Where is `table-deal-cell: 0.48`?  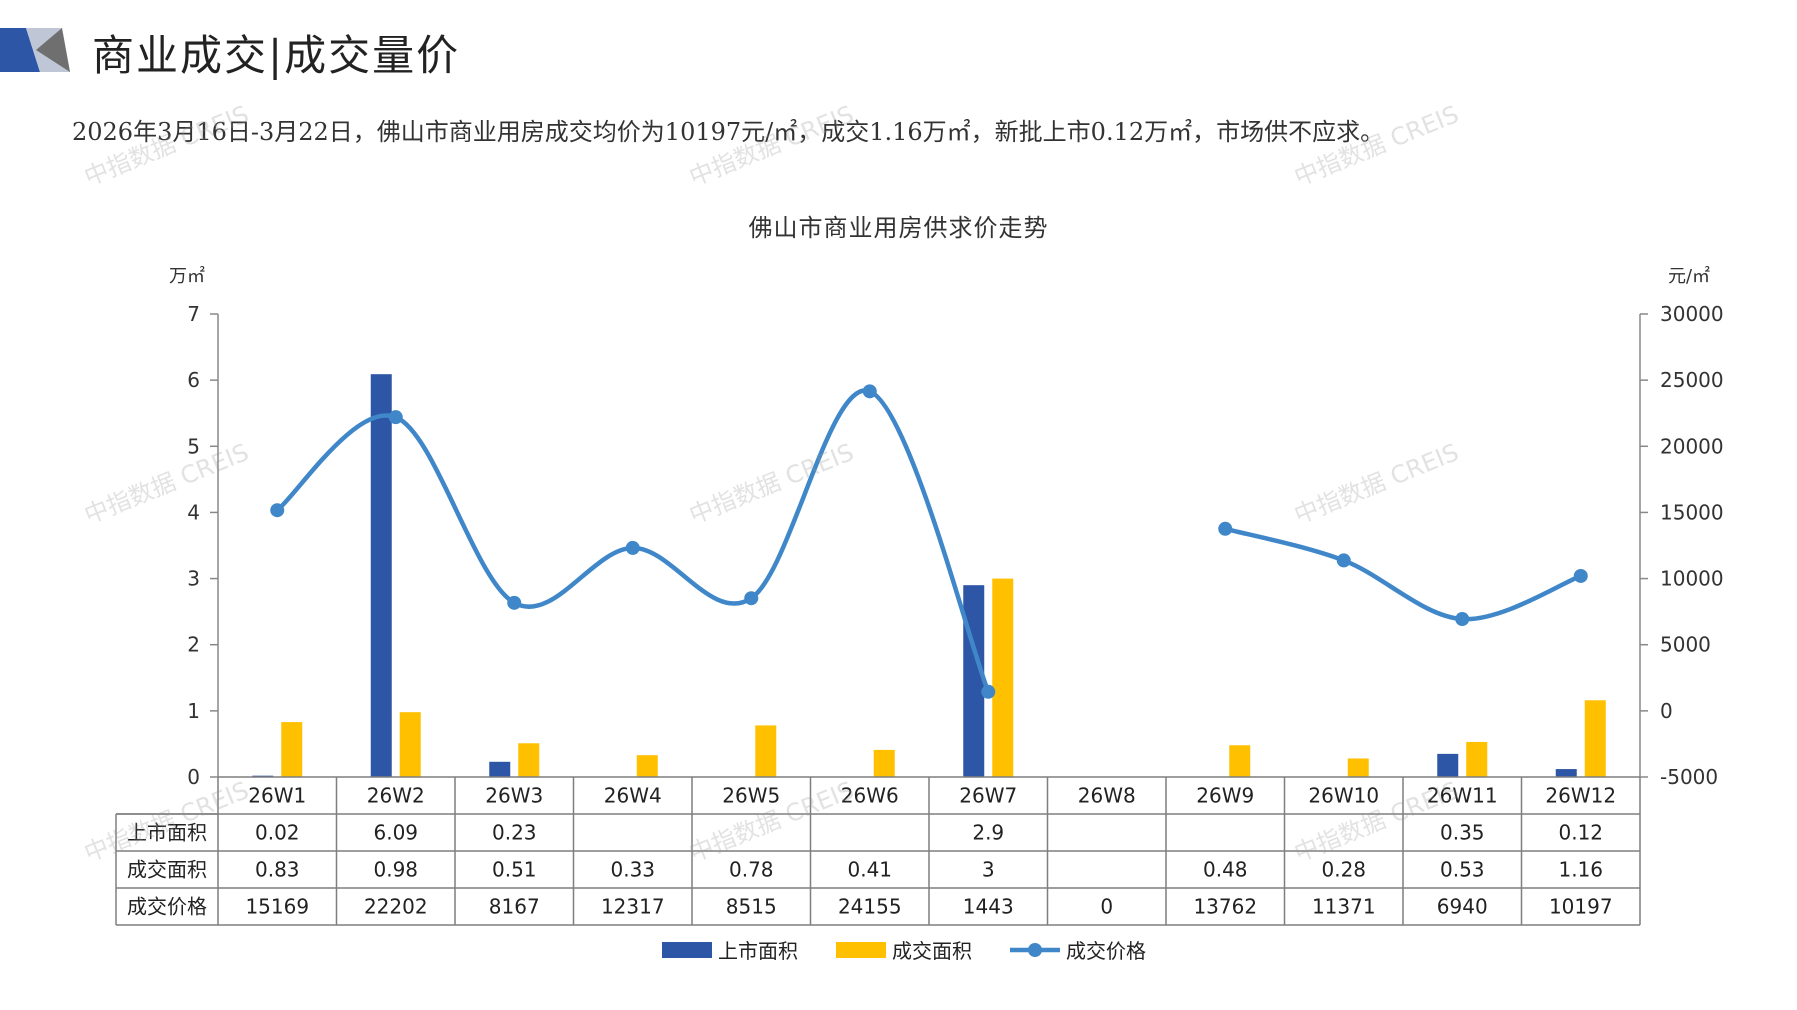
table-deal-cell: 0.48 is located at coordinates (1225, 870).